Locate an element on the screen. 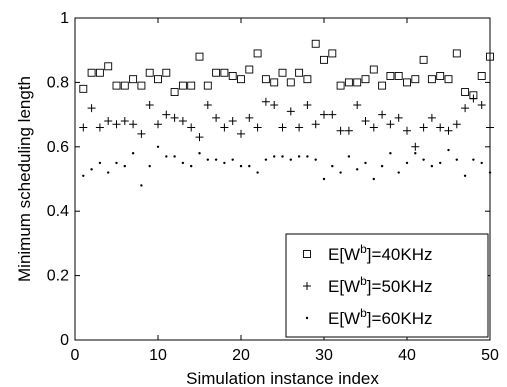 The width and height of the screenshot is (507, 387). y-tick-label: 0 is located at coordinates (64, 340).